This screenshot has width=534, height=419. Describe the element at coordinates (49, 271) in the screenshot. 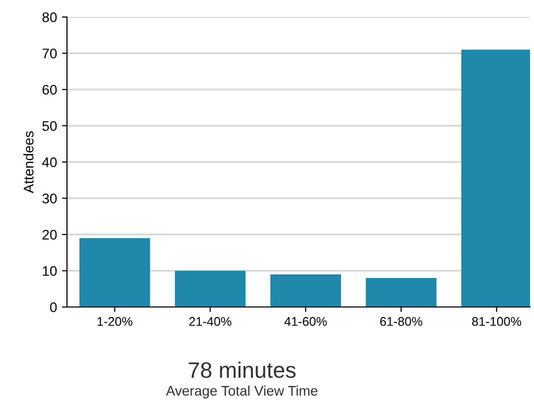

I see `y-tick-label: 10` at that location.